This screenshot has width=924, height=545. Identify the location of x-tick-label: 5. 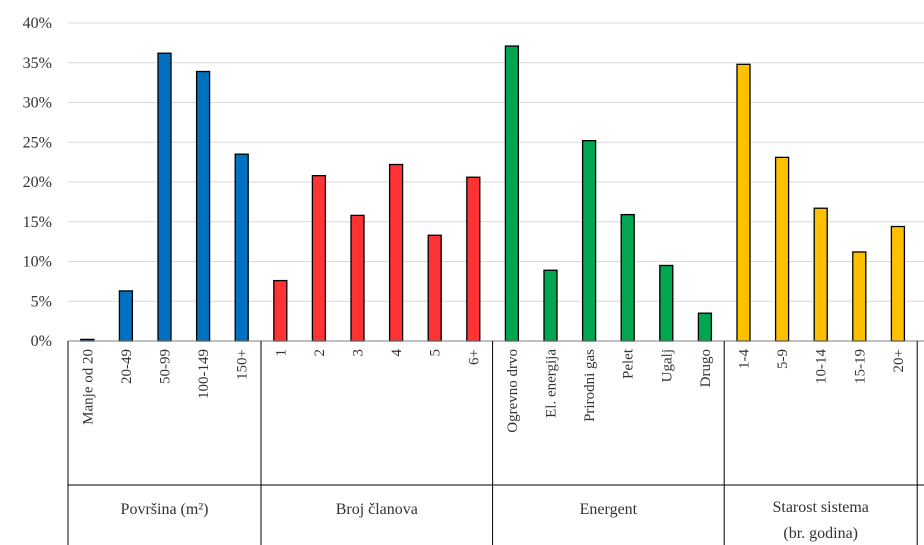
(436, 353).